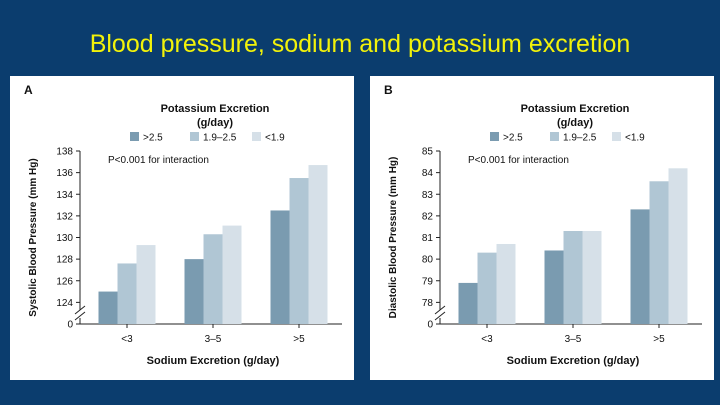  What do you see at coordinates (428, 303) in the screenshot?
I see `y-tick-label: 78` at bounding box center [428, 303].